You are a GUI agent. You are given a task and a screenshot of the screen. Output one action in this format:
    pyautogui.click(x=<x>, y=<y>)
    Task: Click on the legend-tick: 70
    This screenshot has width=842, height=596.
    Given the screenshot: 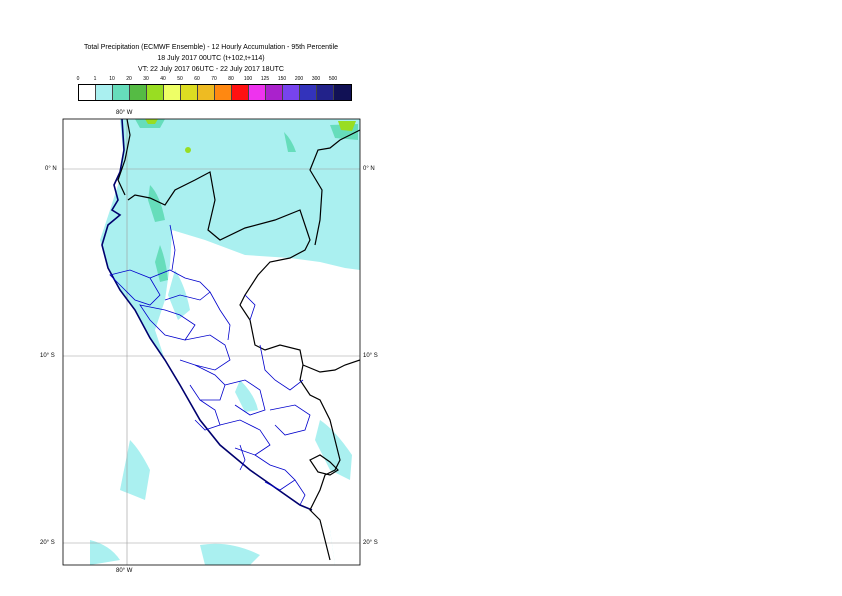 What is the action you would take?
    pyautogui.click(x=214, y=79)
    